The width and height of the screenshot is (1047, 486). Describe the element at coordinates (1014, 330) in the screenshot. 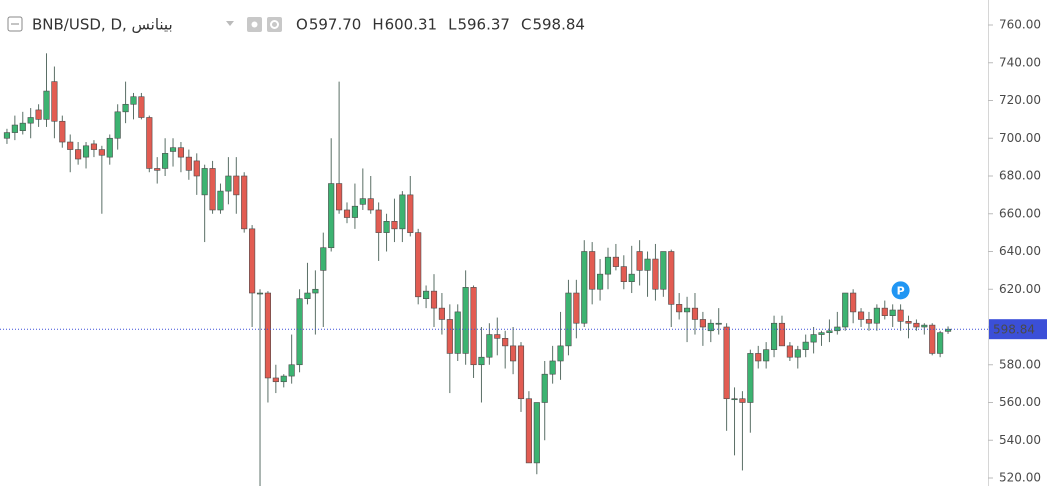

I see `price-tag-label: 598.84` at that location.